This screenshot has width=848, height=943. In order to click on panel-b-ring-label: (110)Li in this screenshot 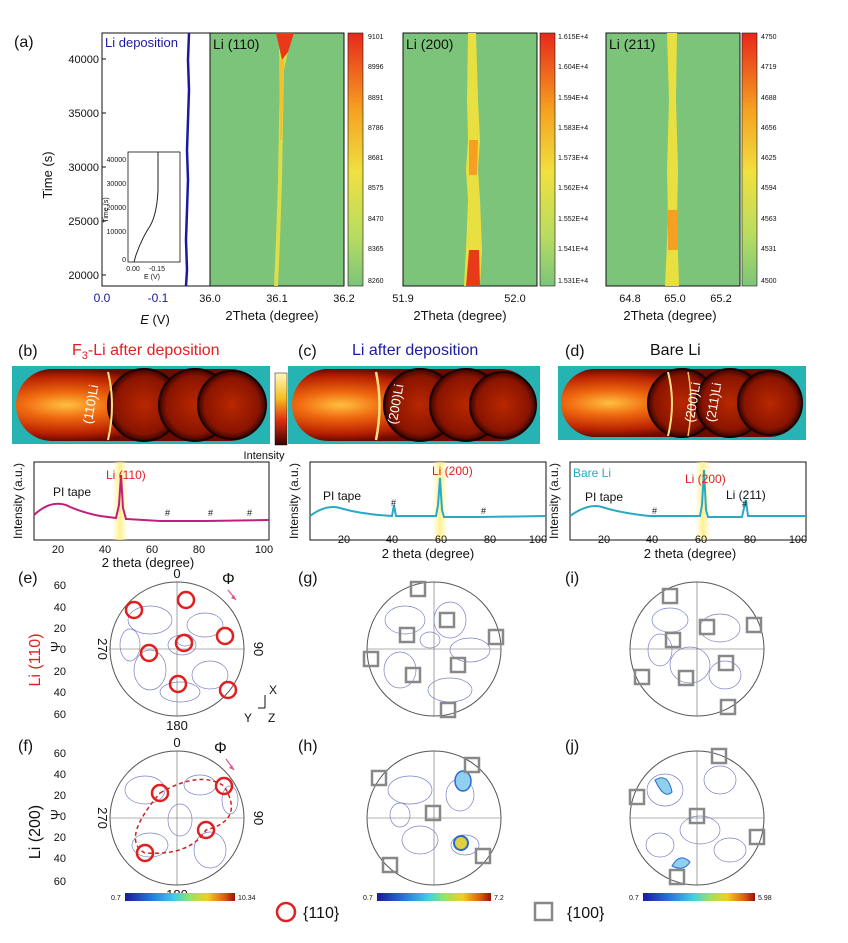, I will do `click(91, 404)`.